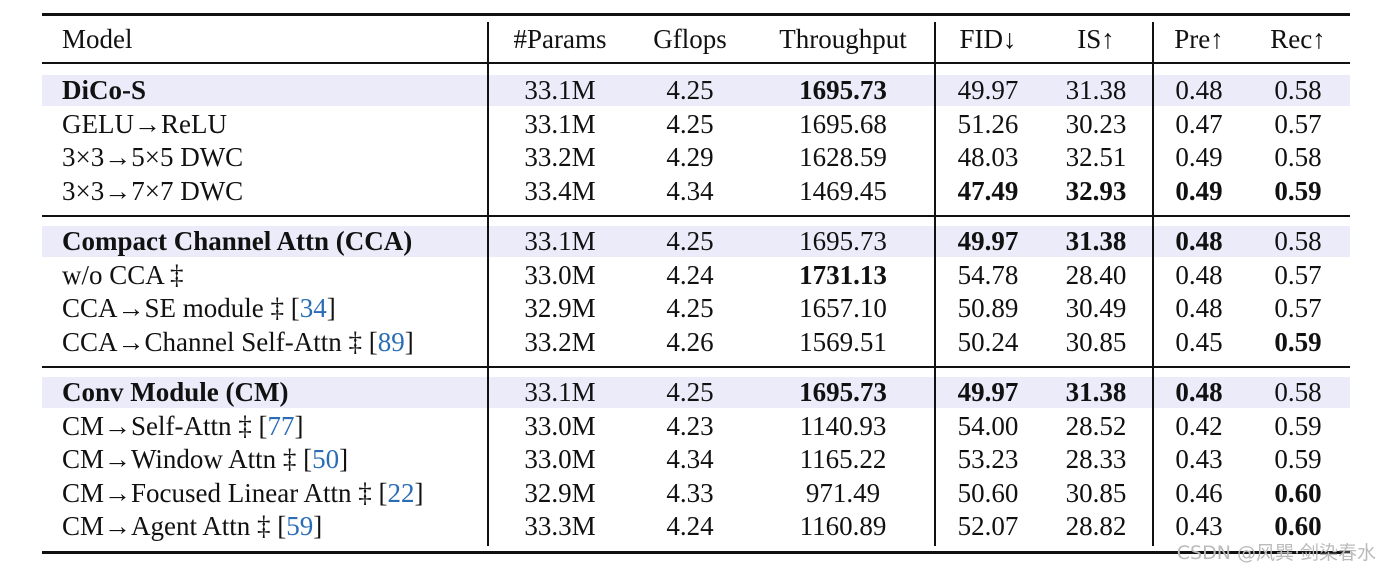  I want to click on metric-cell: 1628.59, so click(843, 157).